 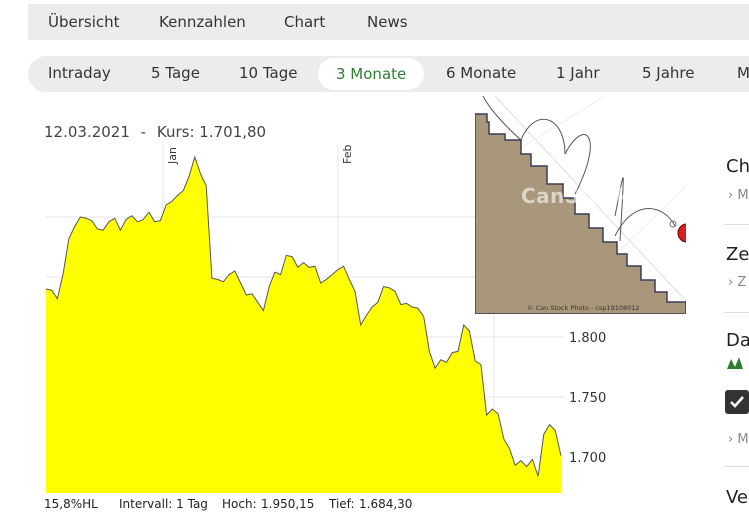 What do you see at coordinates (371, 74) in the screenshot?
I see `range-3-monate: 3 Monate` at bounding box center [371, 74].